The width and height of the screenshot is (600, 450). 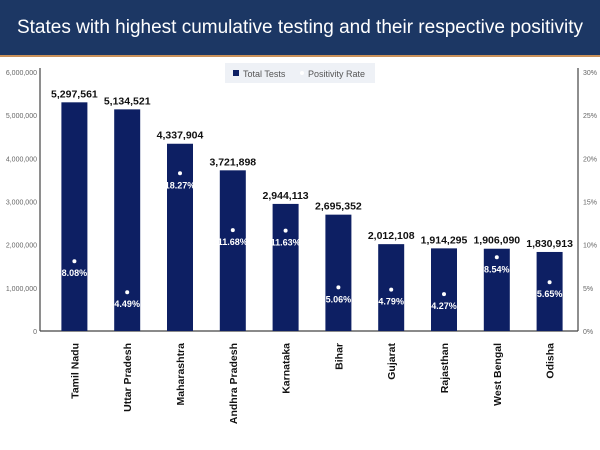 I want to click on x-tick-label: West Bengal, so click(x=498, y=374).